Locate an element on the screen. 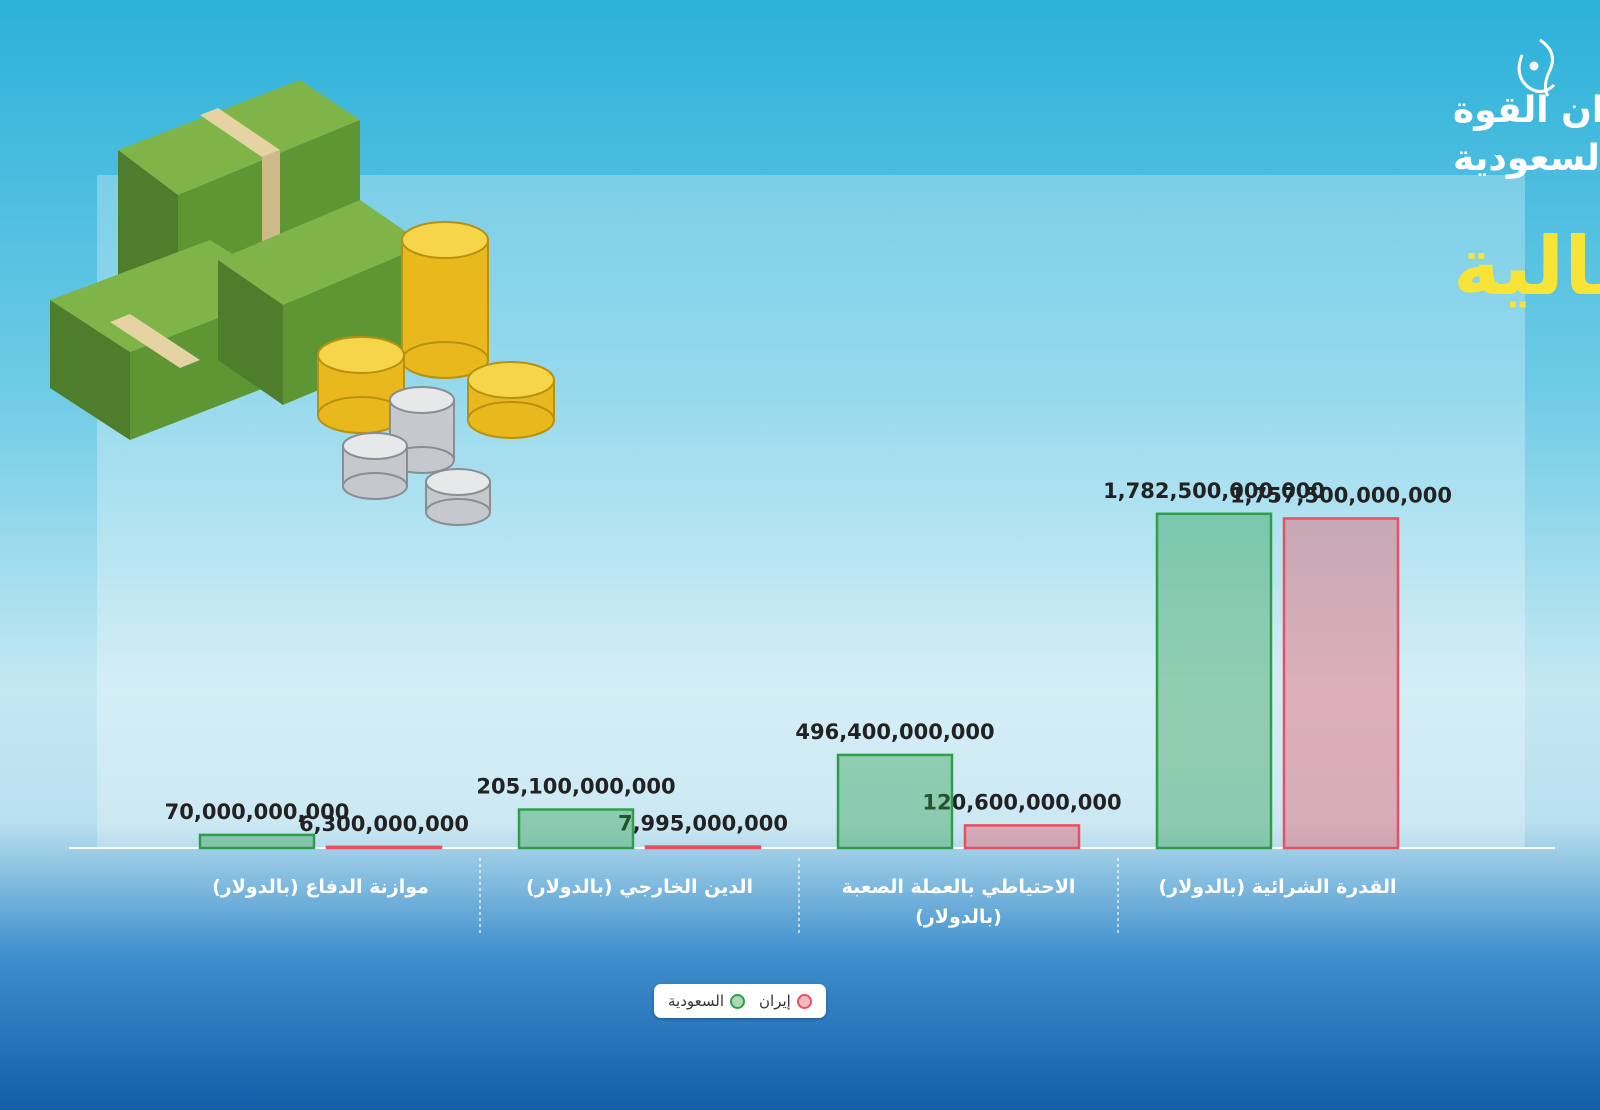  value-label: 496,400,000,000 is located at coordinates (894, 732).